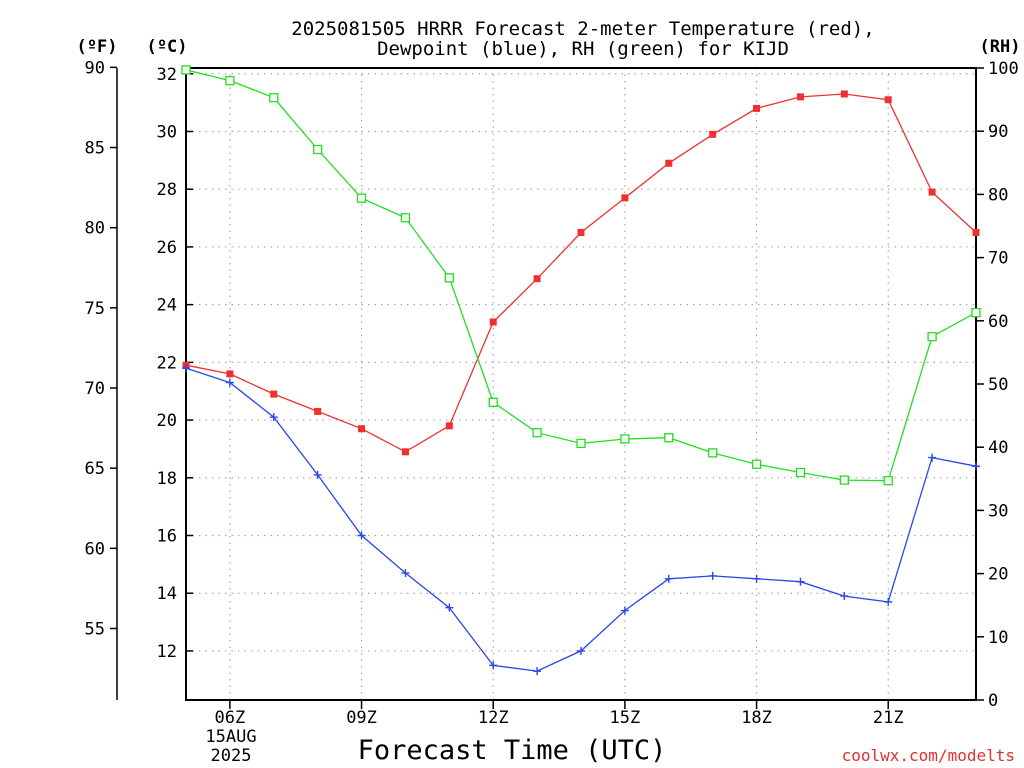 The height and width of the screenshot is (768, 1024). What do you see at coordinates (167, 75) in the screenshot?
I see `celsius-tick-label: 32` at bounding box center [167, 75].